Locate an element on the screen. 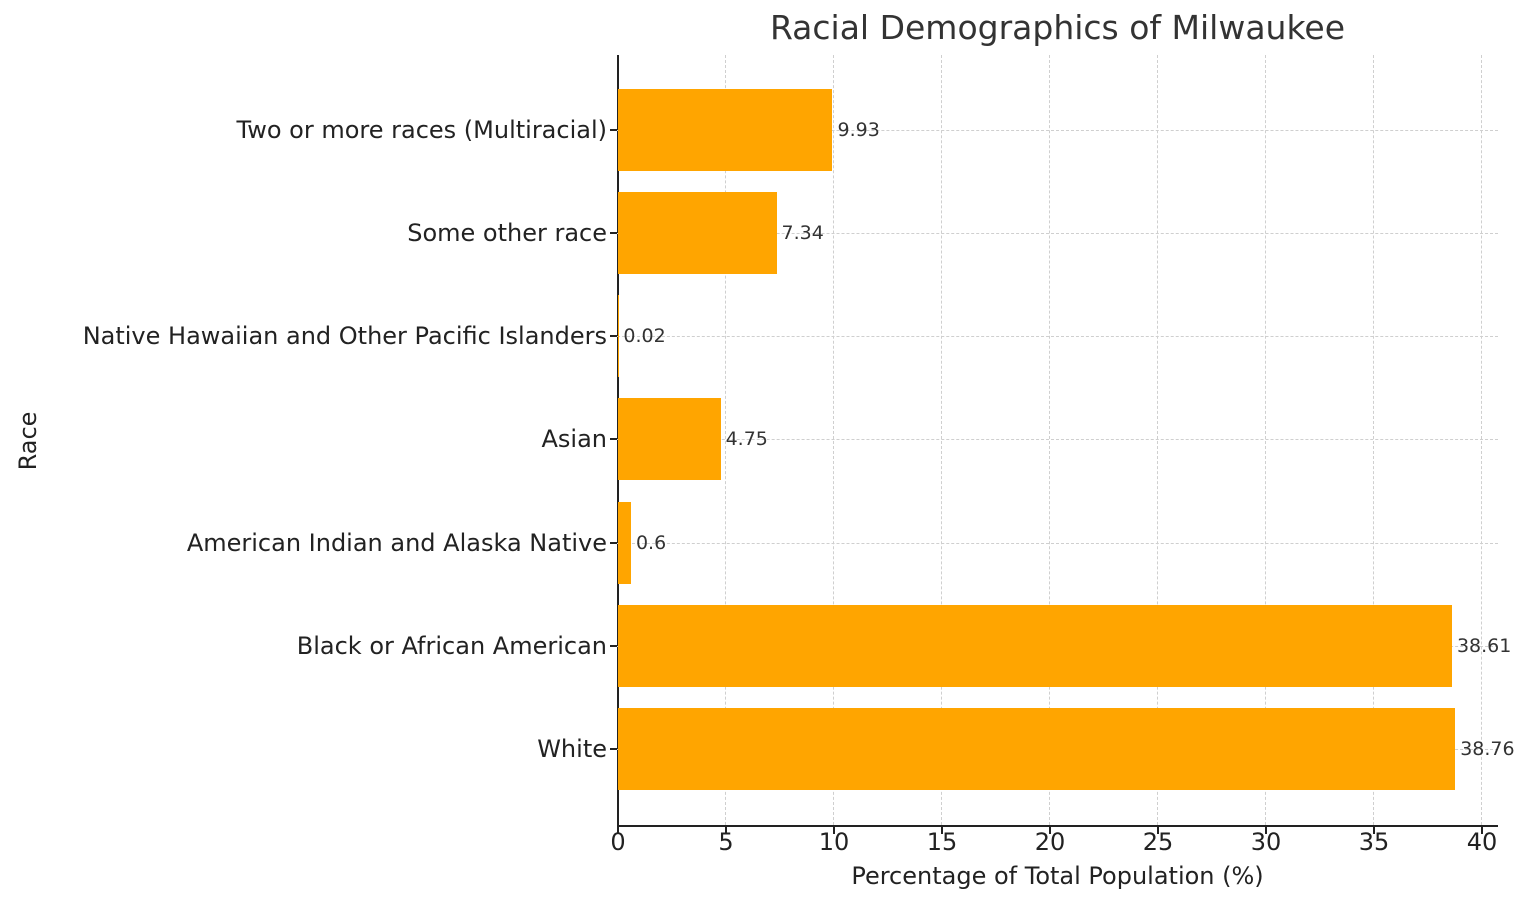 Image resolution: width=1536 pixels, height=908 pixels. y-category-label: Two or more races (Multiracial) is located at coordinates (421, 129).